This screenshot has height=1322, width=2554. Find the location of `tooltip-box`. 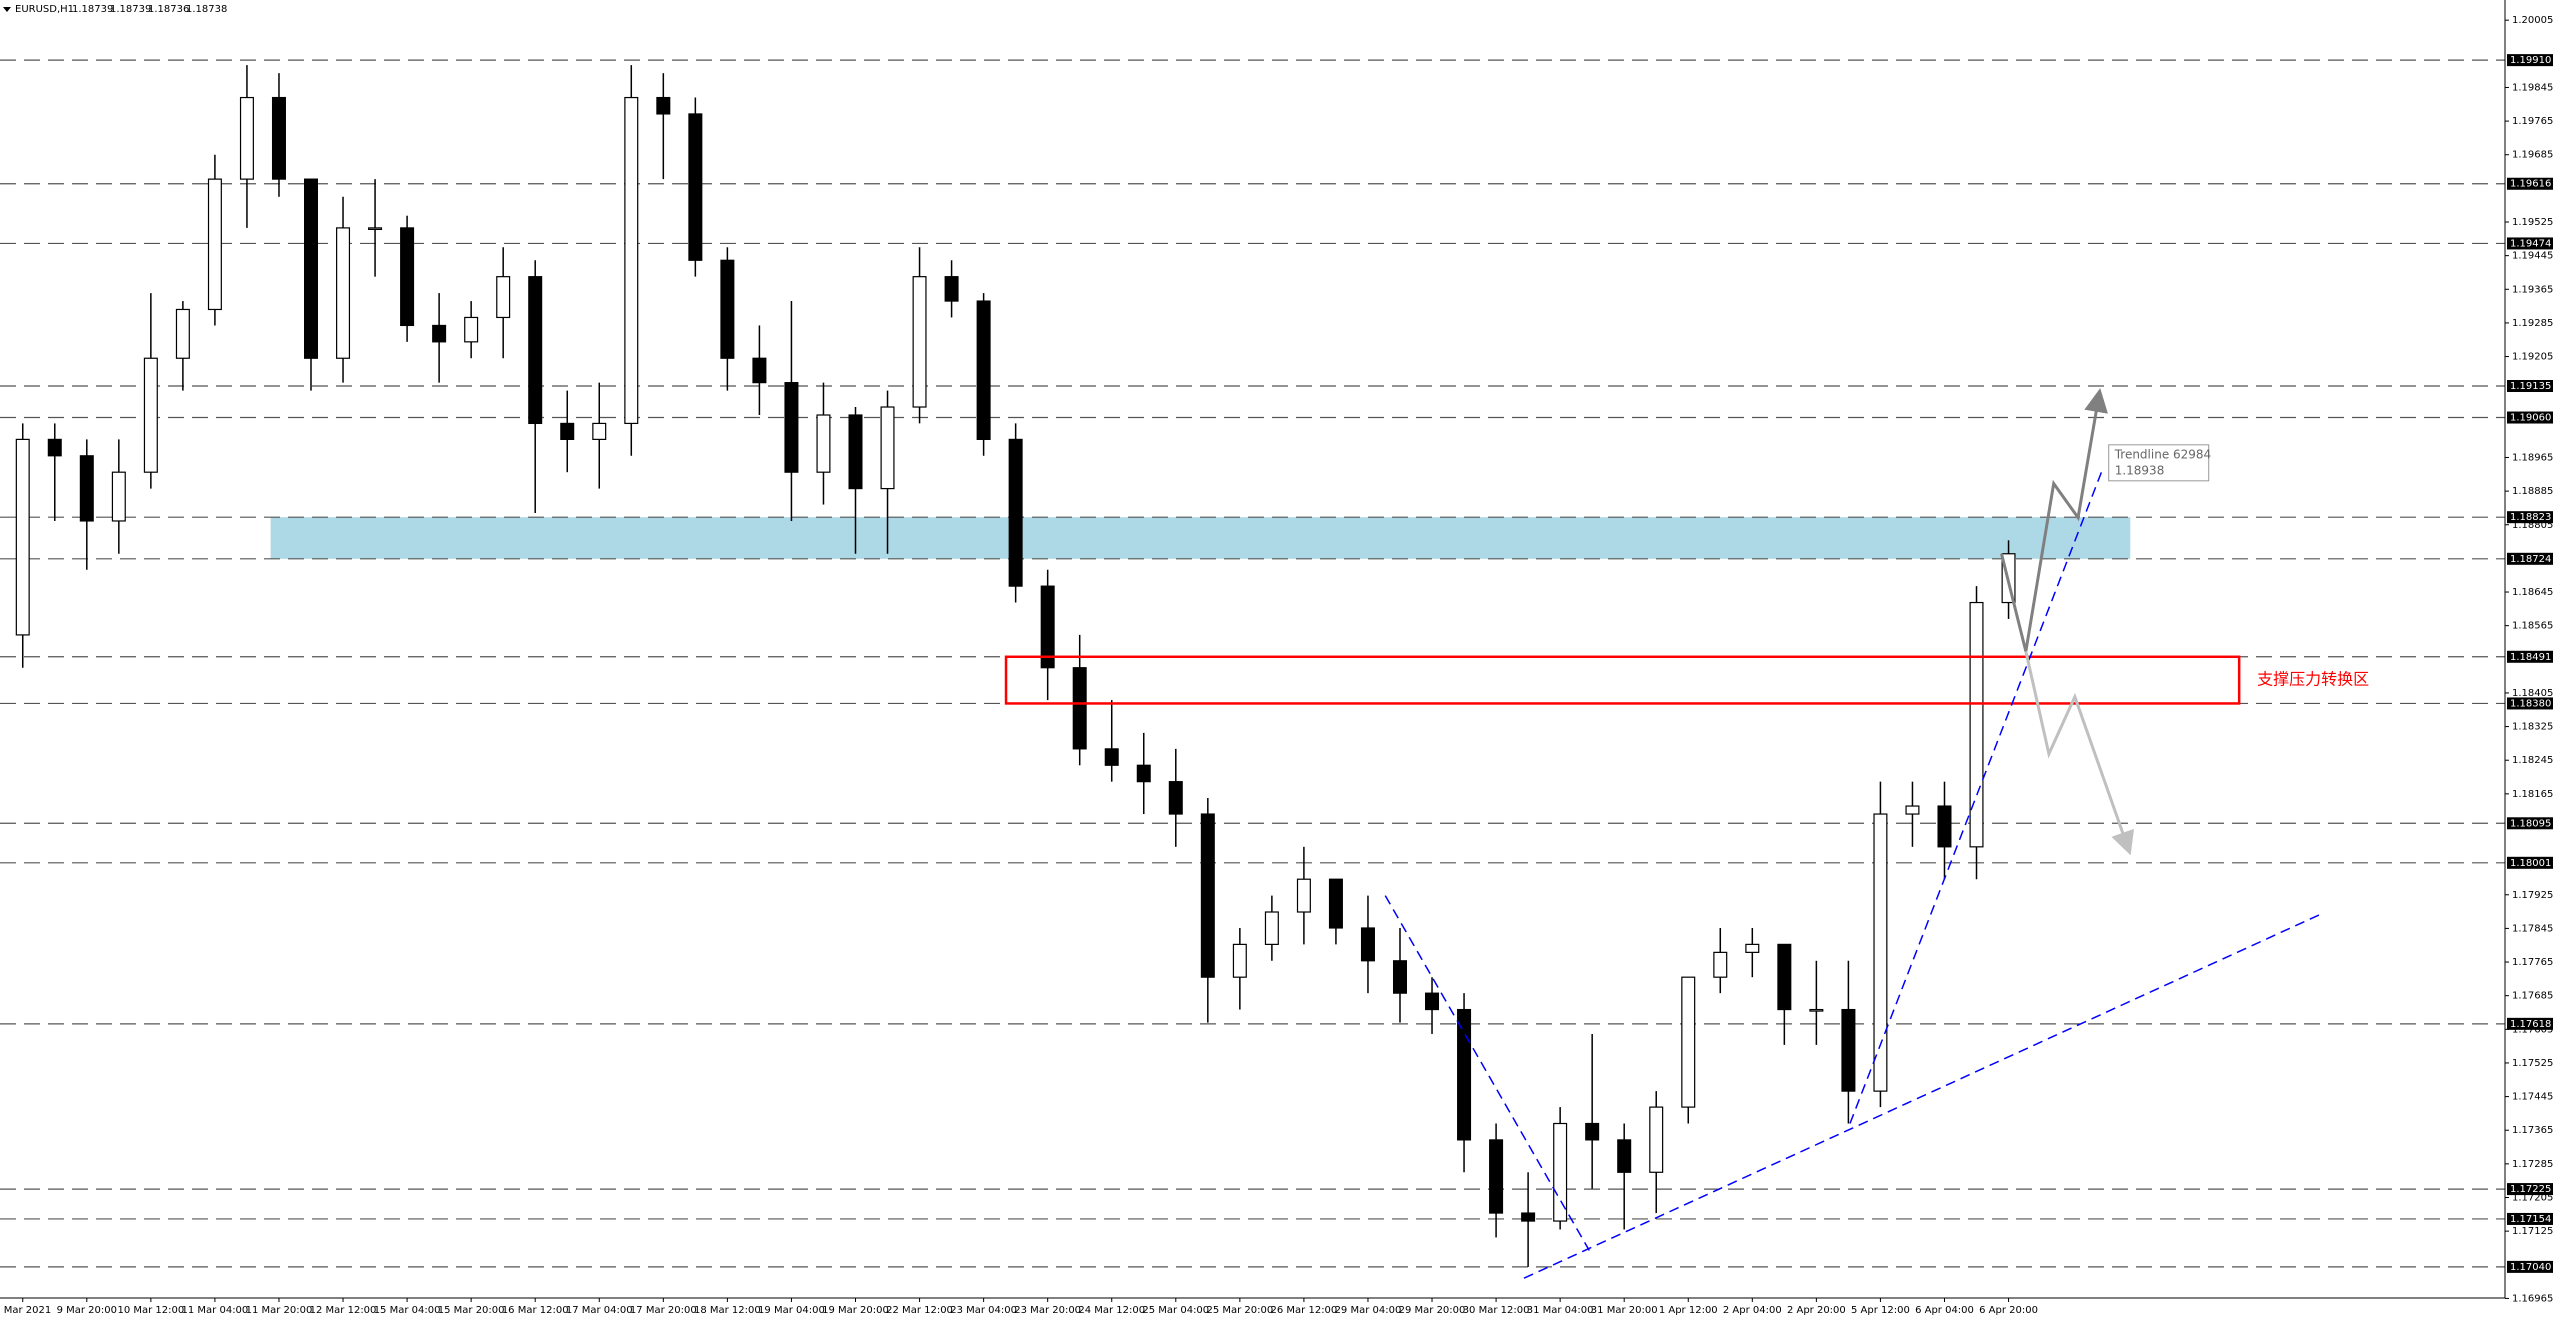

tooltip-box is located at coordinates (2159, 463).